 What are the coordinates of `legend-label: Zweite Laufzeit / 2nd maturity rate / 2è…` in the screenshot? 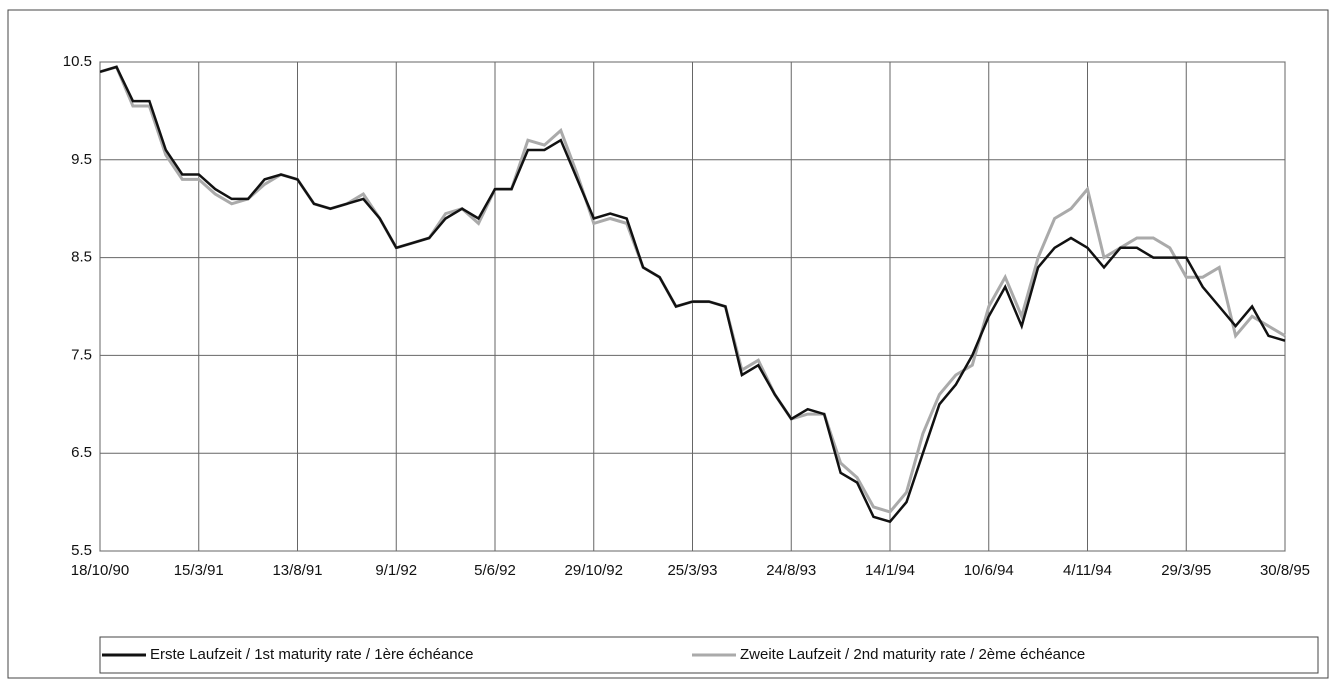 It's located at (912, 654).